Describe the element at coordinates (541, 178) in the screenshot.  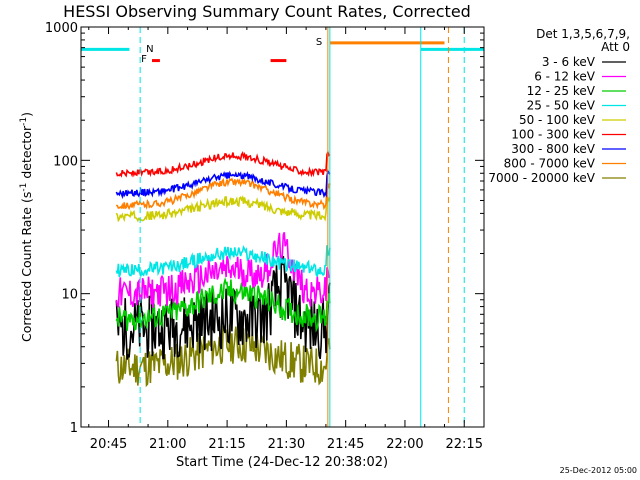
I see `legend-label: 7000 - 20000 keV` at that location.